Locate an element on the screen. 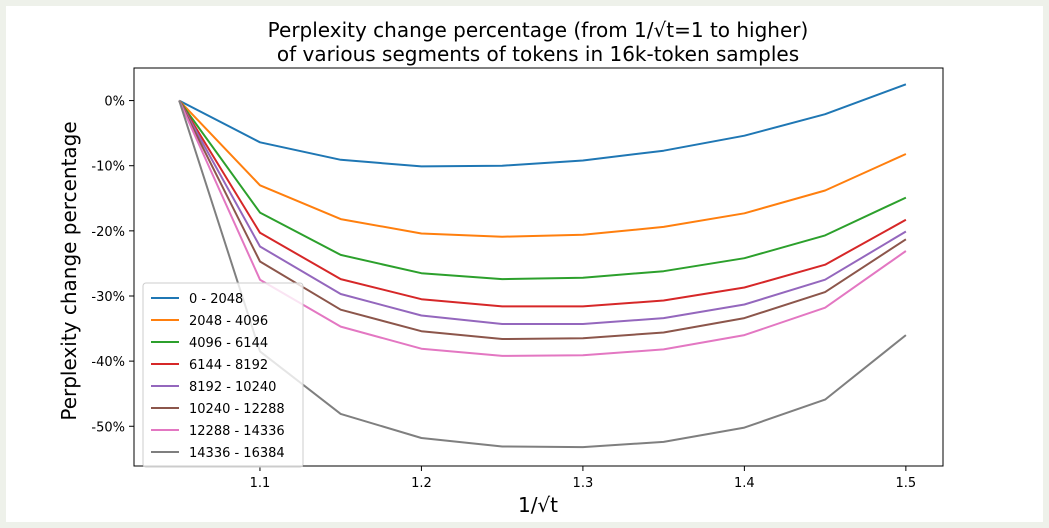 The width and height of the screenshot is (1049, 528). legend-label-5: 10240 - 12288 is located at coordinates (237, 409).